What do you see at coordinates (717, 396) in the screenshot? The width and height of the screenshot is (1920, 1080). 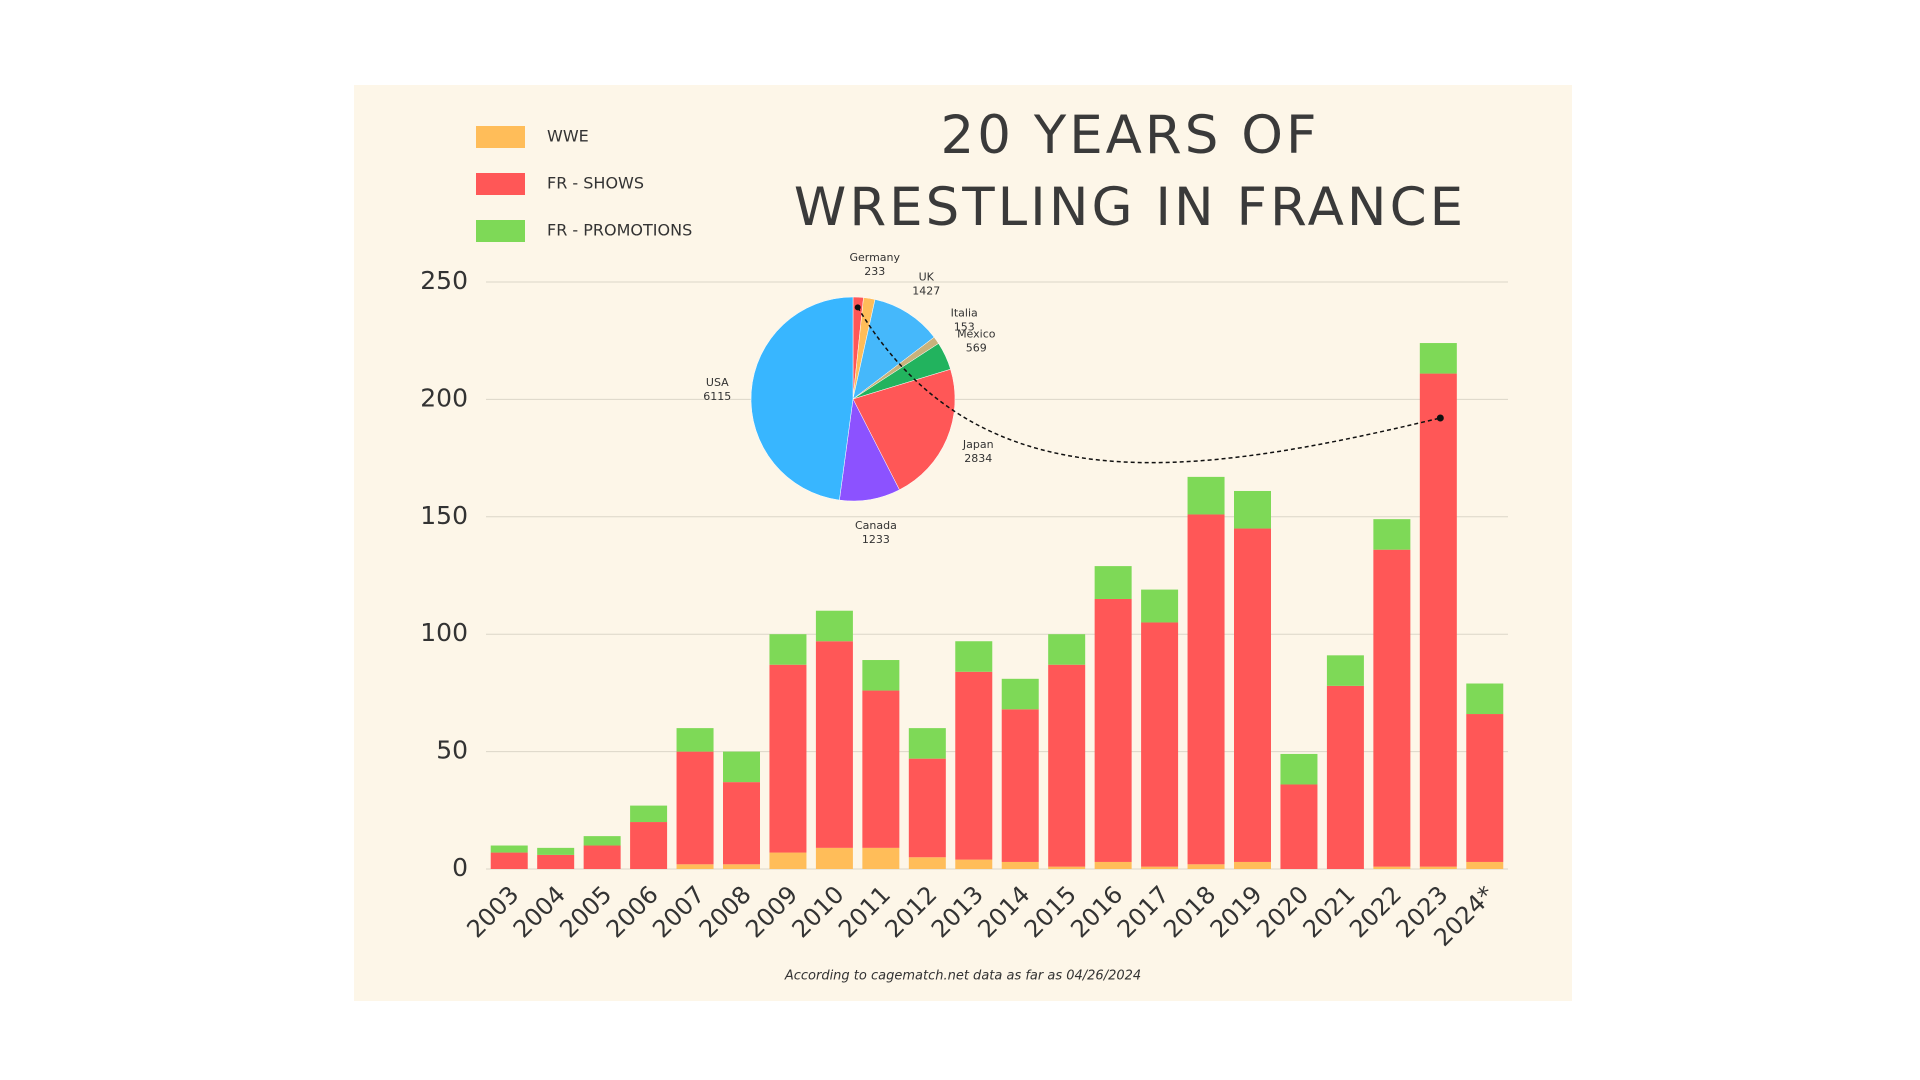 I see `pie-value: 6115` at bounding box center [717, 396].